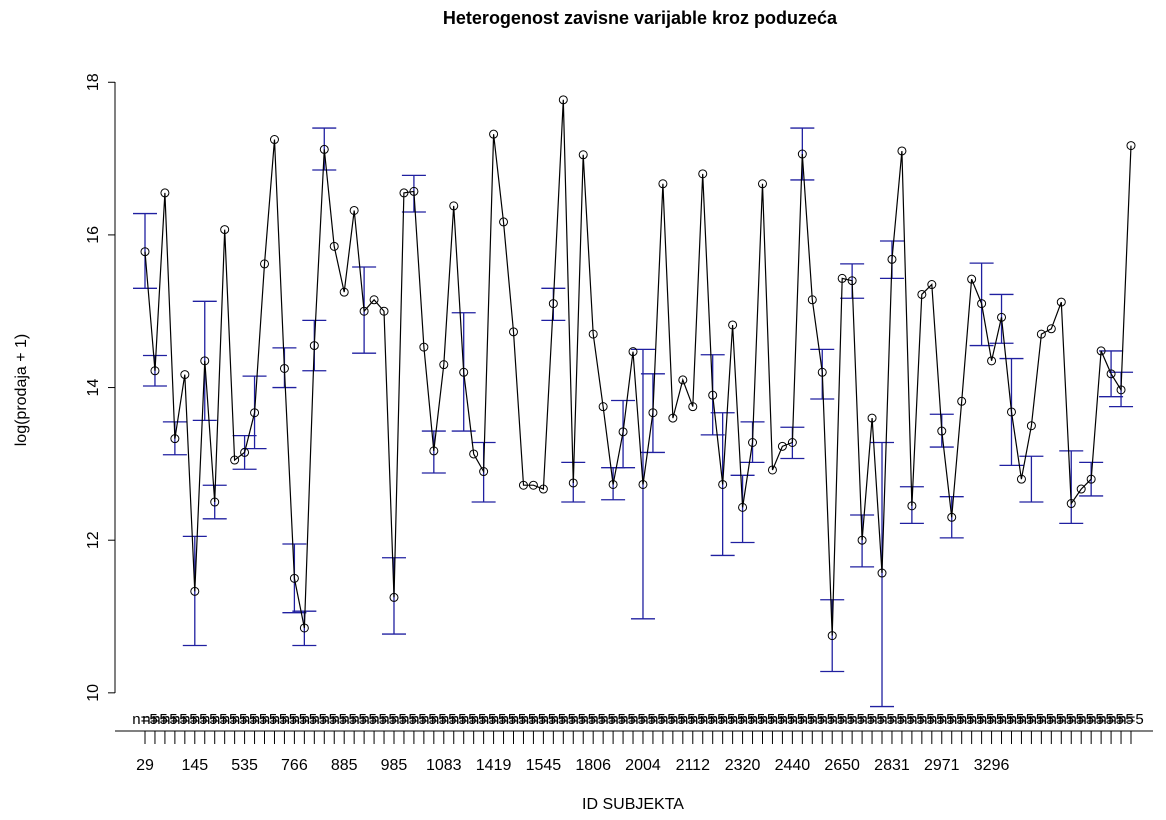 The height and width of the screenshot is (820, 1166). What do you see at coordinates (294, 765) in the screenshot?
I see `x-tick-label: 766` at bounding box center [294, 765].